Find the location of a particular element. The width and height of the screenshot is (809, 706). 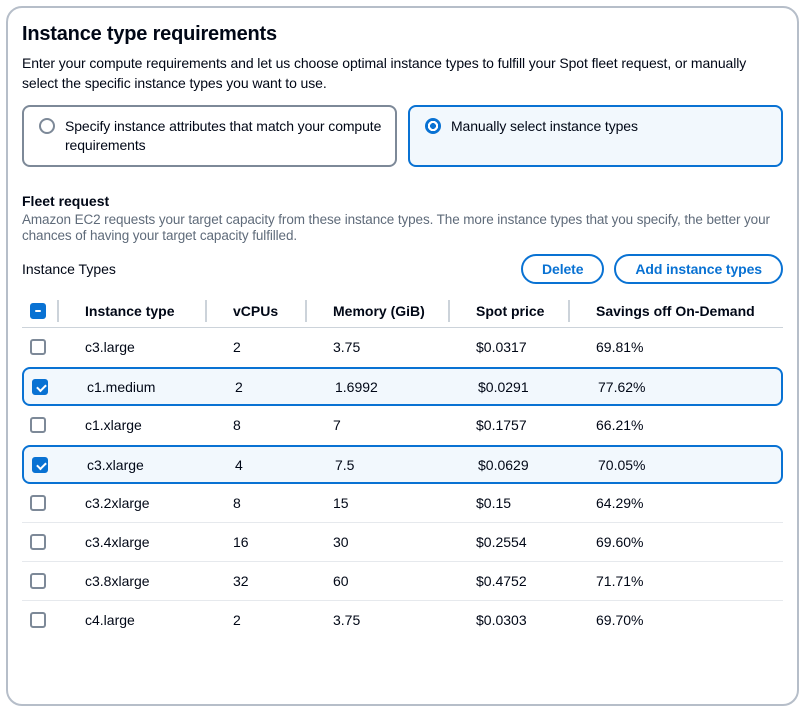

cell-spot-price: $0.4752 is located at coordinates (501, 581).